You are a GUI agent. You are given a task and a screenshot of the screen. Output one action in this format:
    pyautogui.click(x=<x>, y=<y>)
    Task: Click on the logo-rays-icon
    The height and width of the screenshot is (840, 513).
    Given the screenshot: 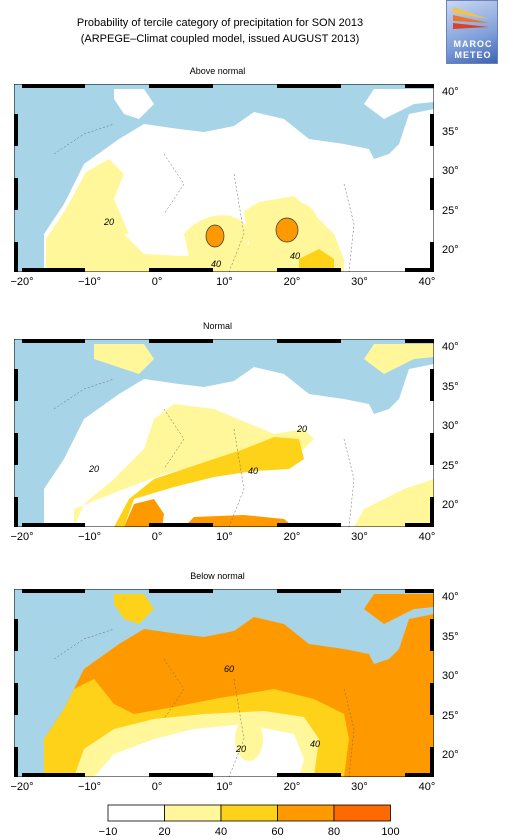 What is the action you would take?
    pyautogui.click(x=471, y=18)
    